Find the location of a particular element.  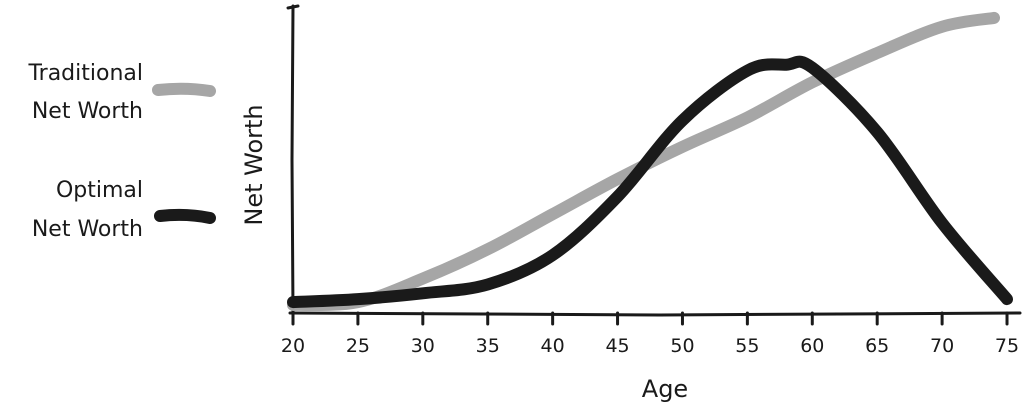

x-tick-label: 25 is located at coordinates (358, 346).